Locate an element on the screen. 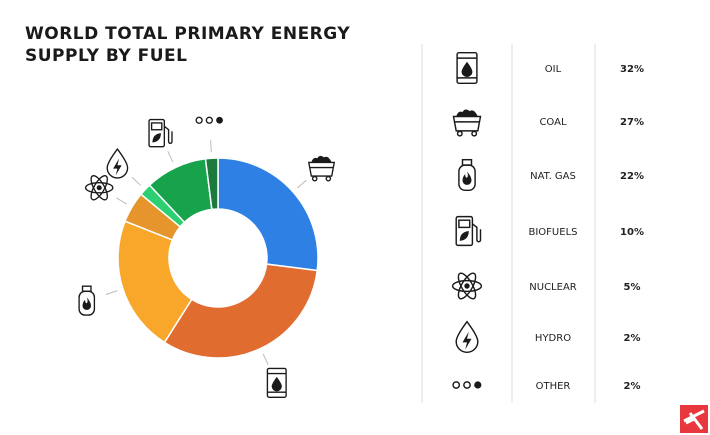  row-label: COAL is located at coordinates (553, 122).